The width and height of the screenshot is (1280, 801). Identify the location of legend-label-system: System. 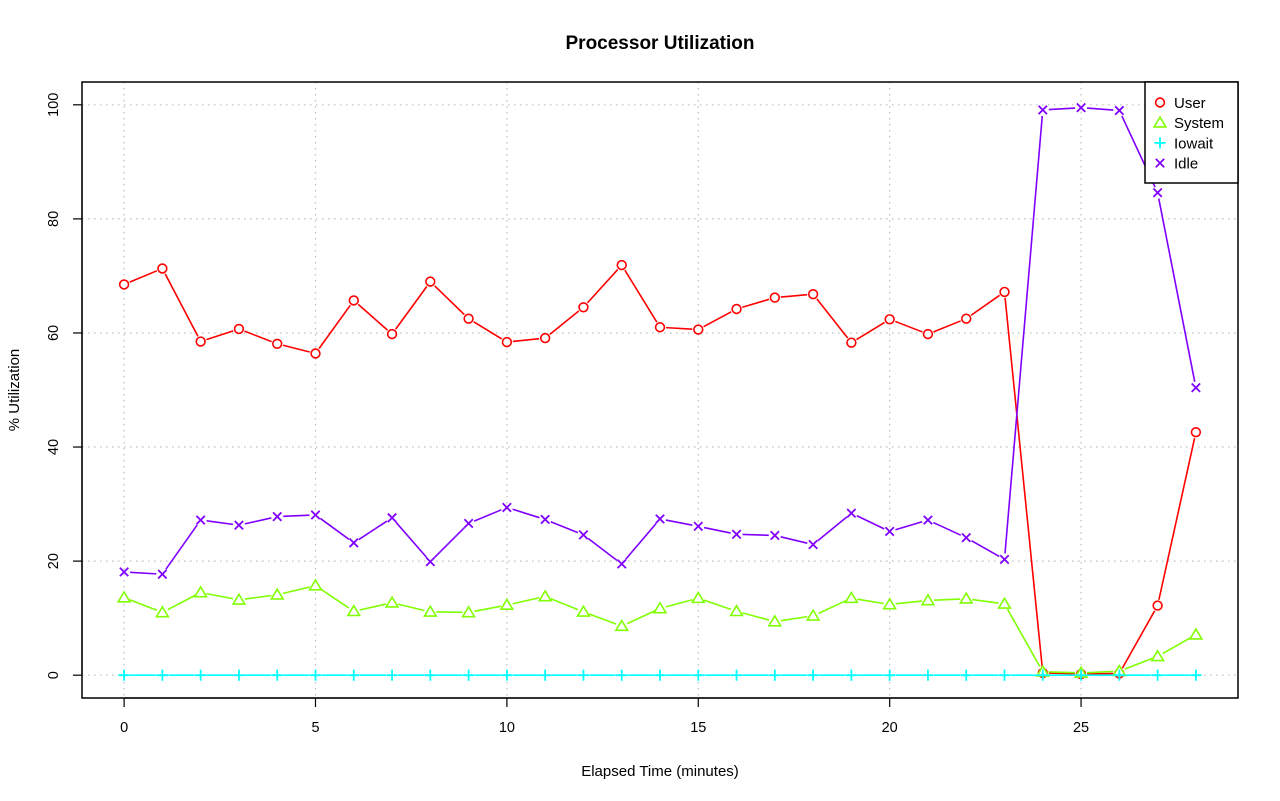
(1199, 123).